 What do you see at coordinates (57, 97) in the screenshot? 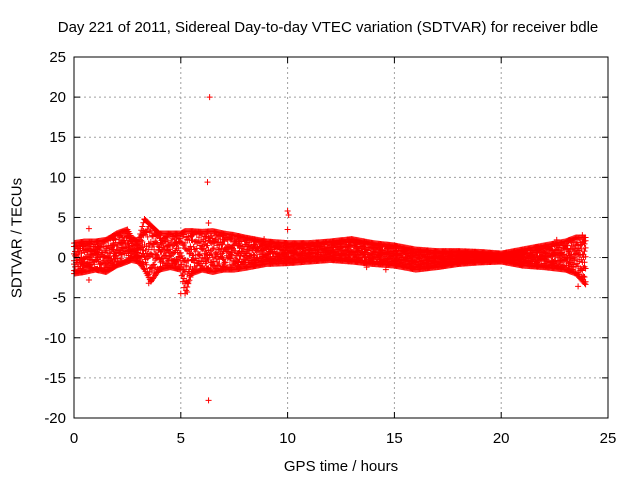
I see `y-tick-label: 20` at bounding box center [57, 97].